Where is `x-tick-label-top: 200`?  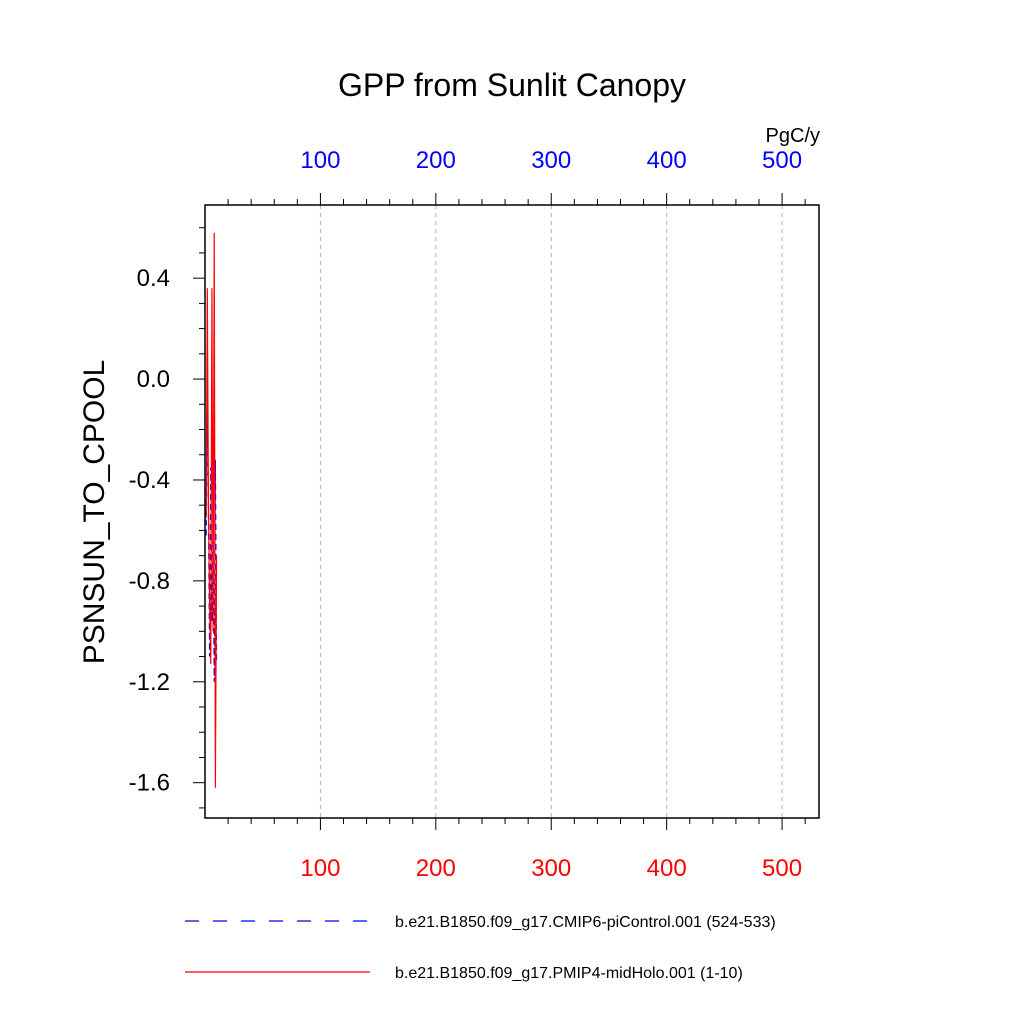 x-tick-label-top: 200 is located at coordinates (436, 160).